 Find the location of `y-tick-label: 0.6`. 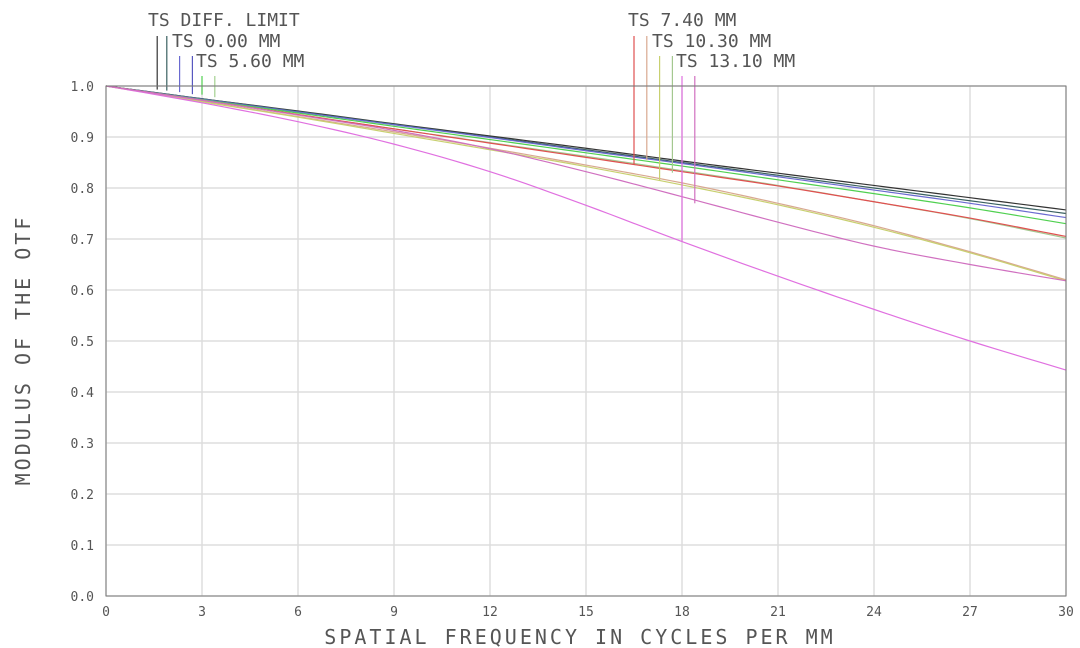

y-tick-label: 0.6 is located at coordinates (82, 291).